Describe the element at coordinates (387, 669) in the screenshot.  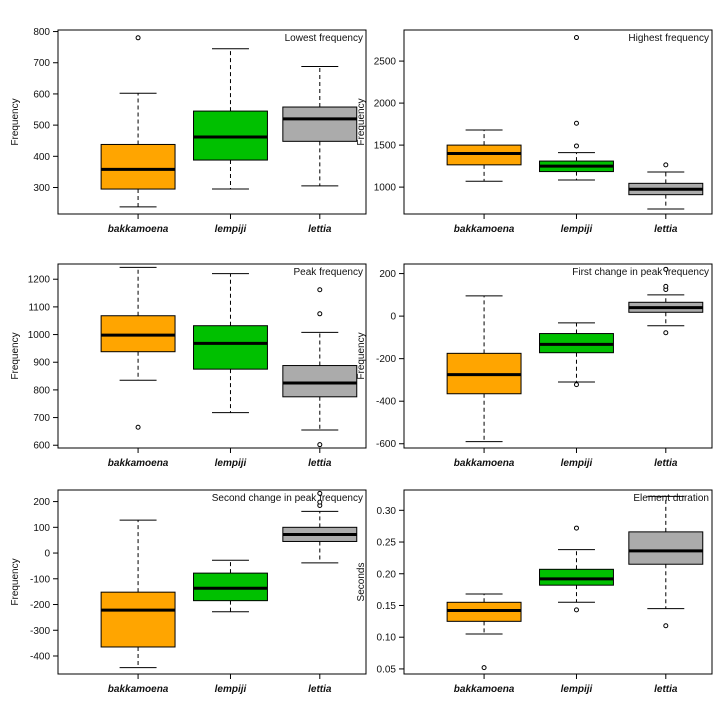
I see `y-tick-label: 0.05` at that location.